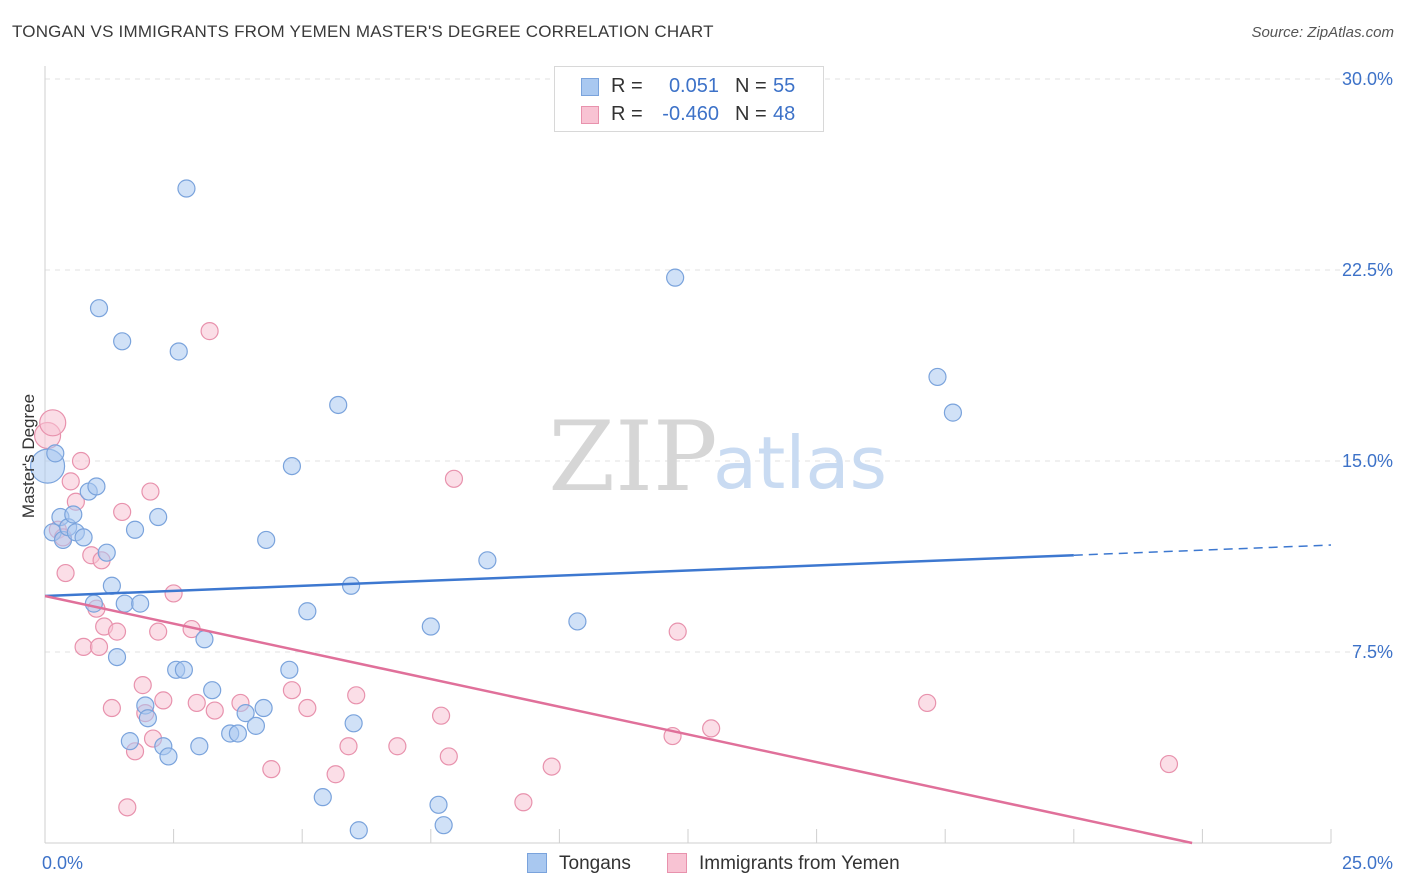 The image size is (1406, 892). I want to click on legend-n-value: 55, so click(784, 86).